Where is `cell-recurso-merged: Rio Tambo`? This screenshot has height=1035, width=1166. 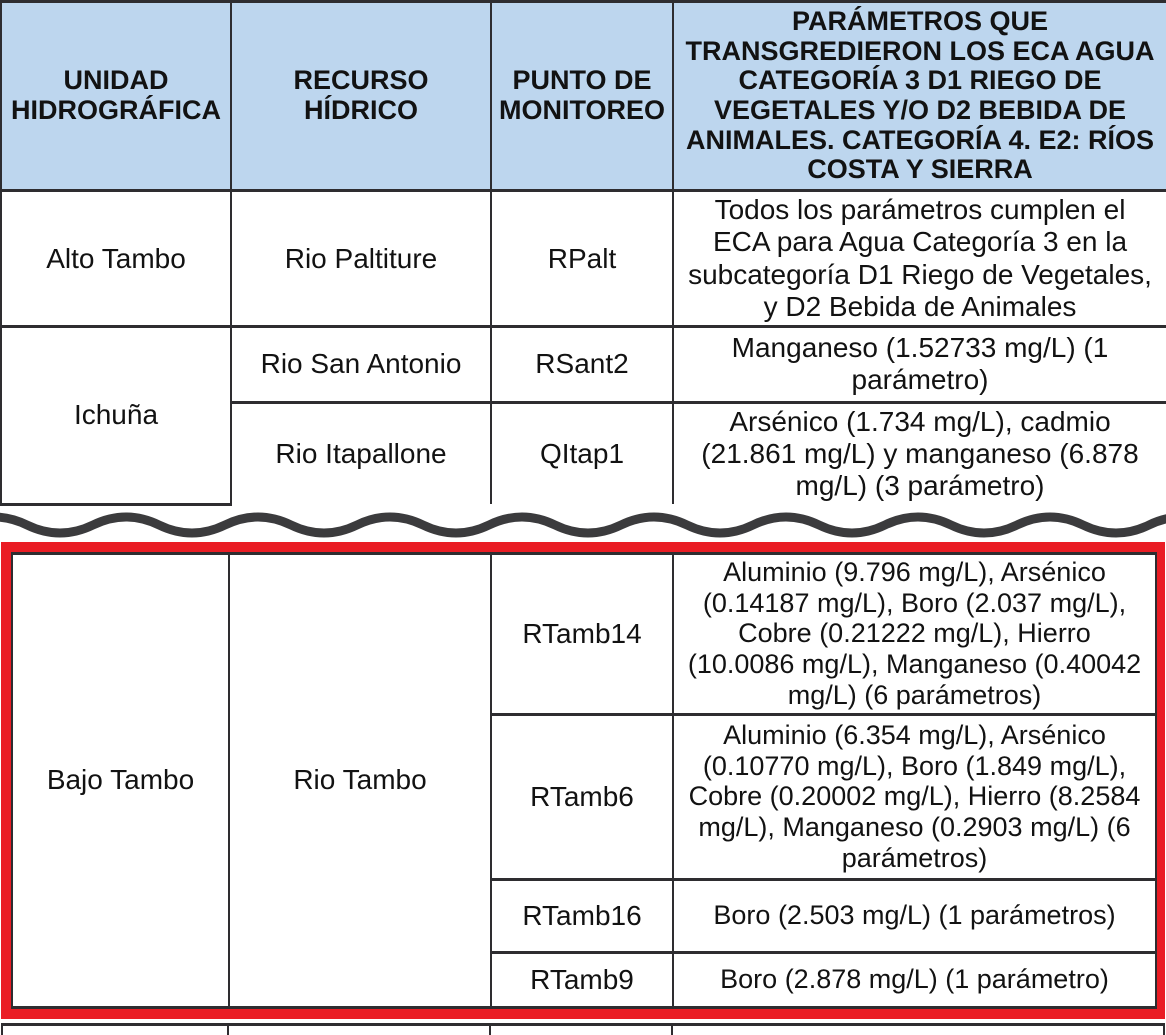 cell-recurso-merged: Rio Tambo is located at coordinates (360, 780).